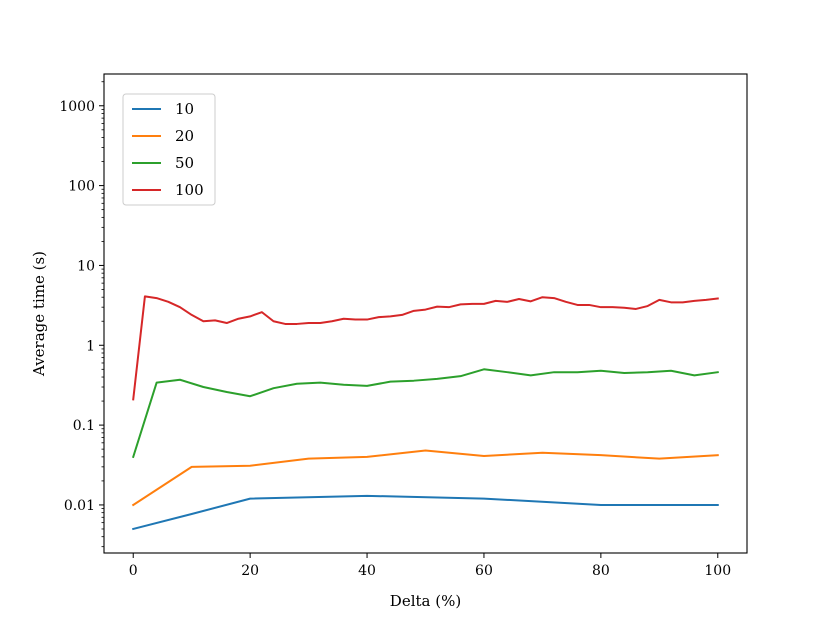 This screenshot has width=830, height=623. What do you see at coordinates (86, 266) in the screenshot?
I see `y-tick-label: 10` at bounding box center [86, 266].